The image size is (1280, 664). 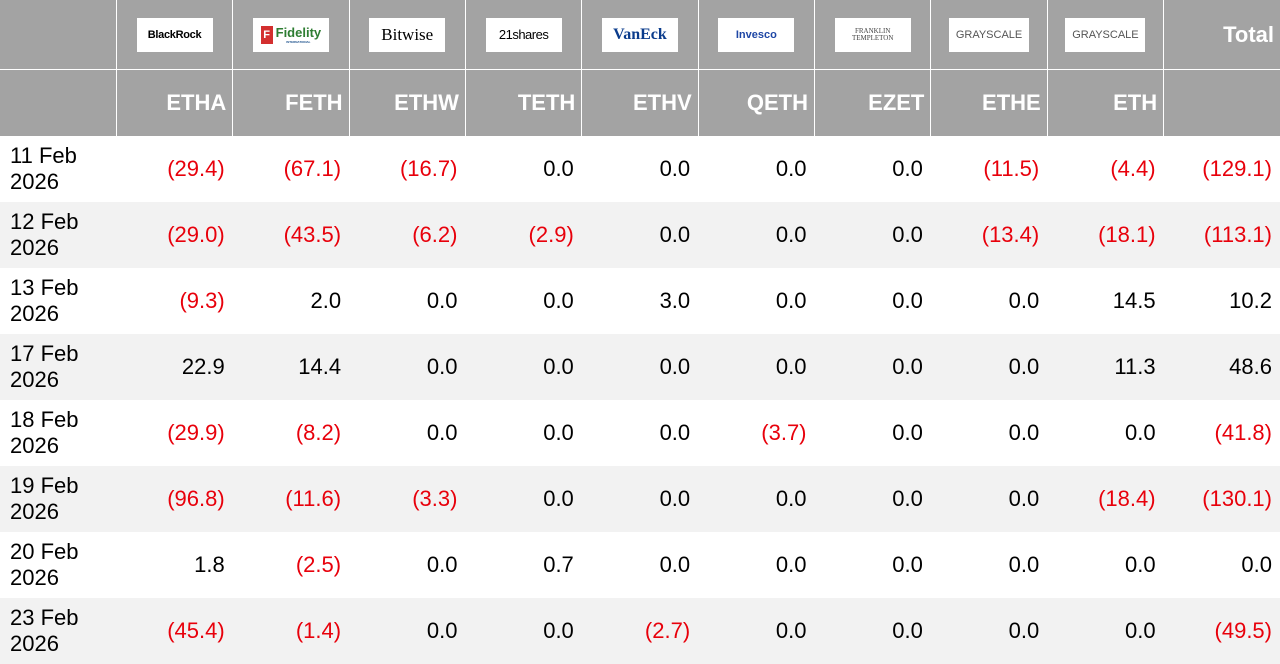 I want to click on flow-cell: 14.5, so click(x=1134, y=300).